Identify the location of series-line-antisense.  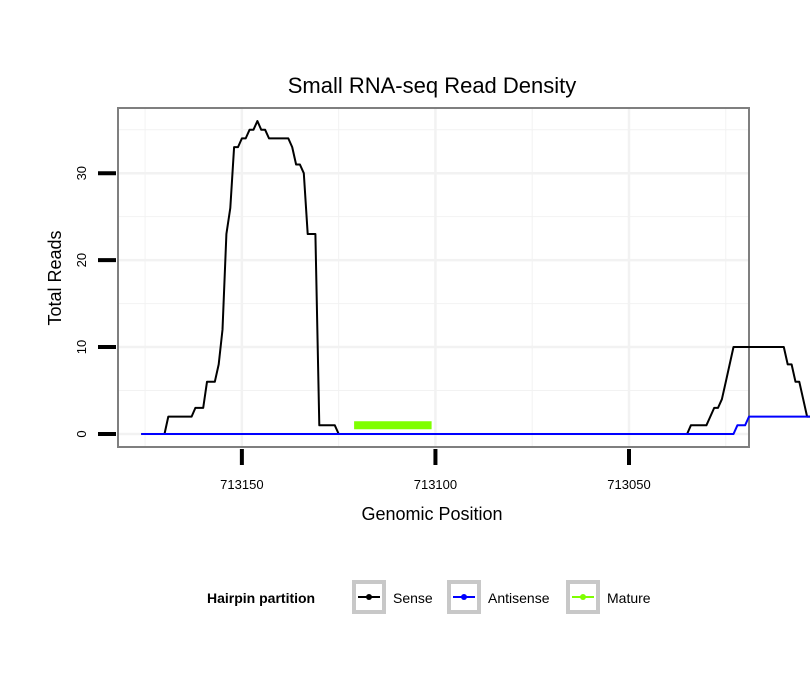
(475, 425).